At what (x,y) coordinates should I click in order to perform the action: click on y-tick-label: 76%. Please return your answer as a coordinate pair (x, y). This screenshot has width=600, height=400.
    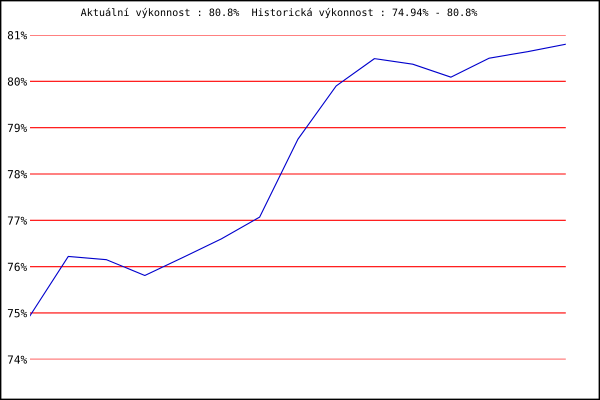
    Looking at the image, I should click on (18, 267).